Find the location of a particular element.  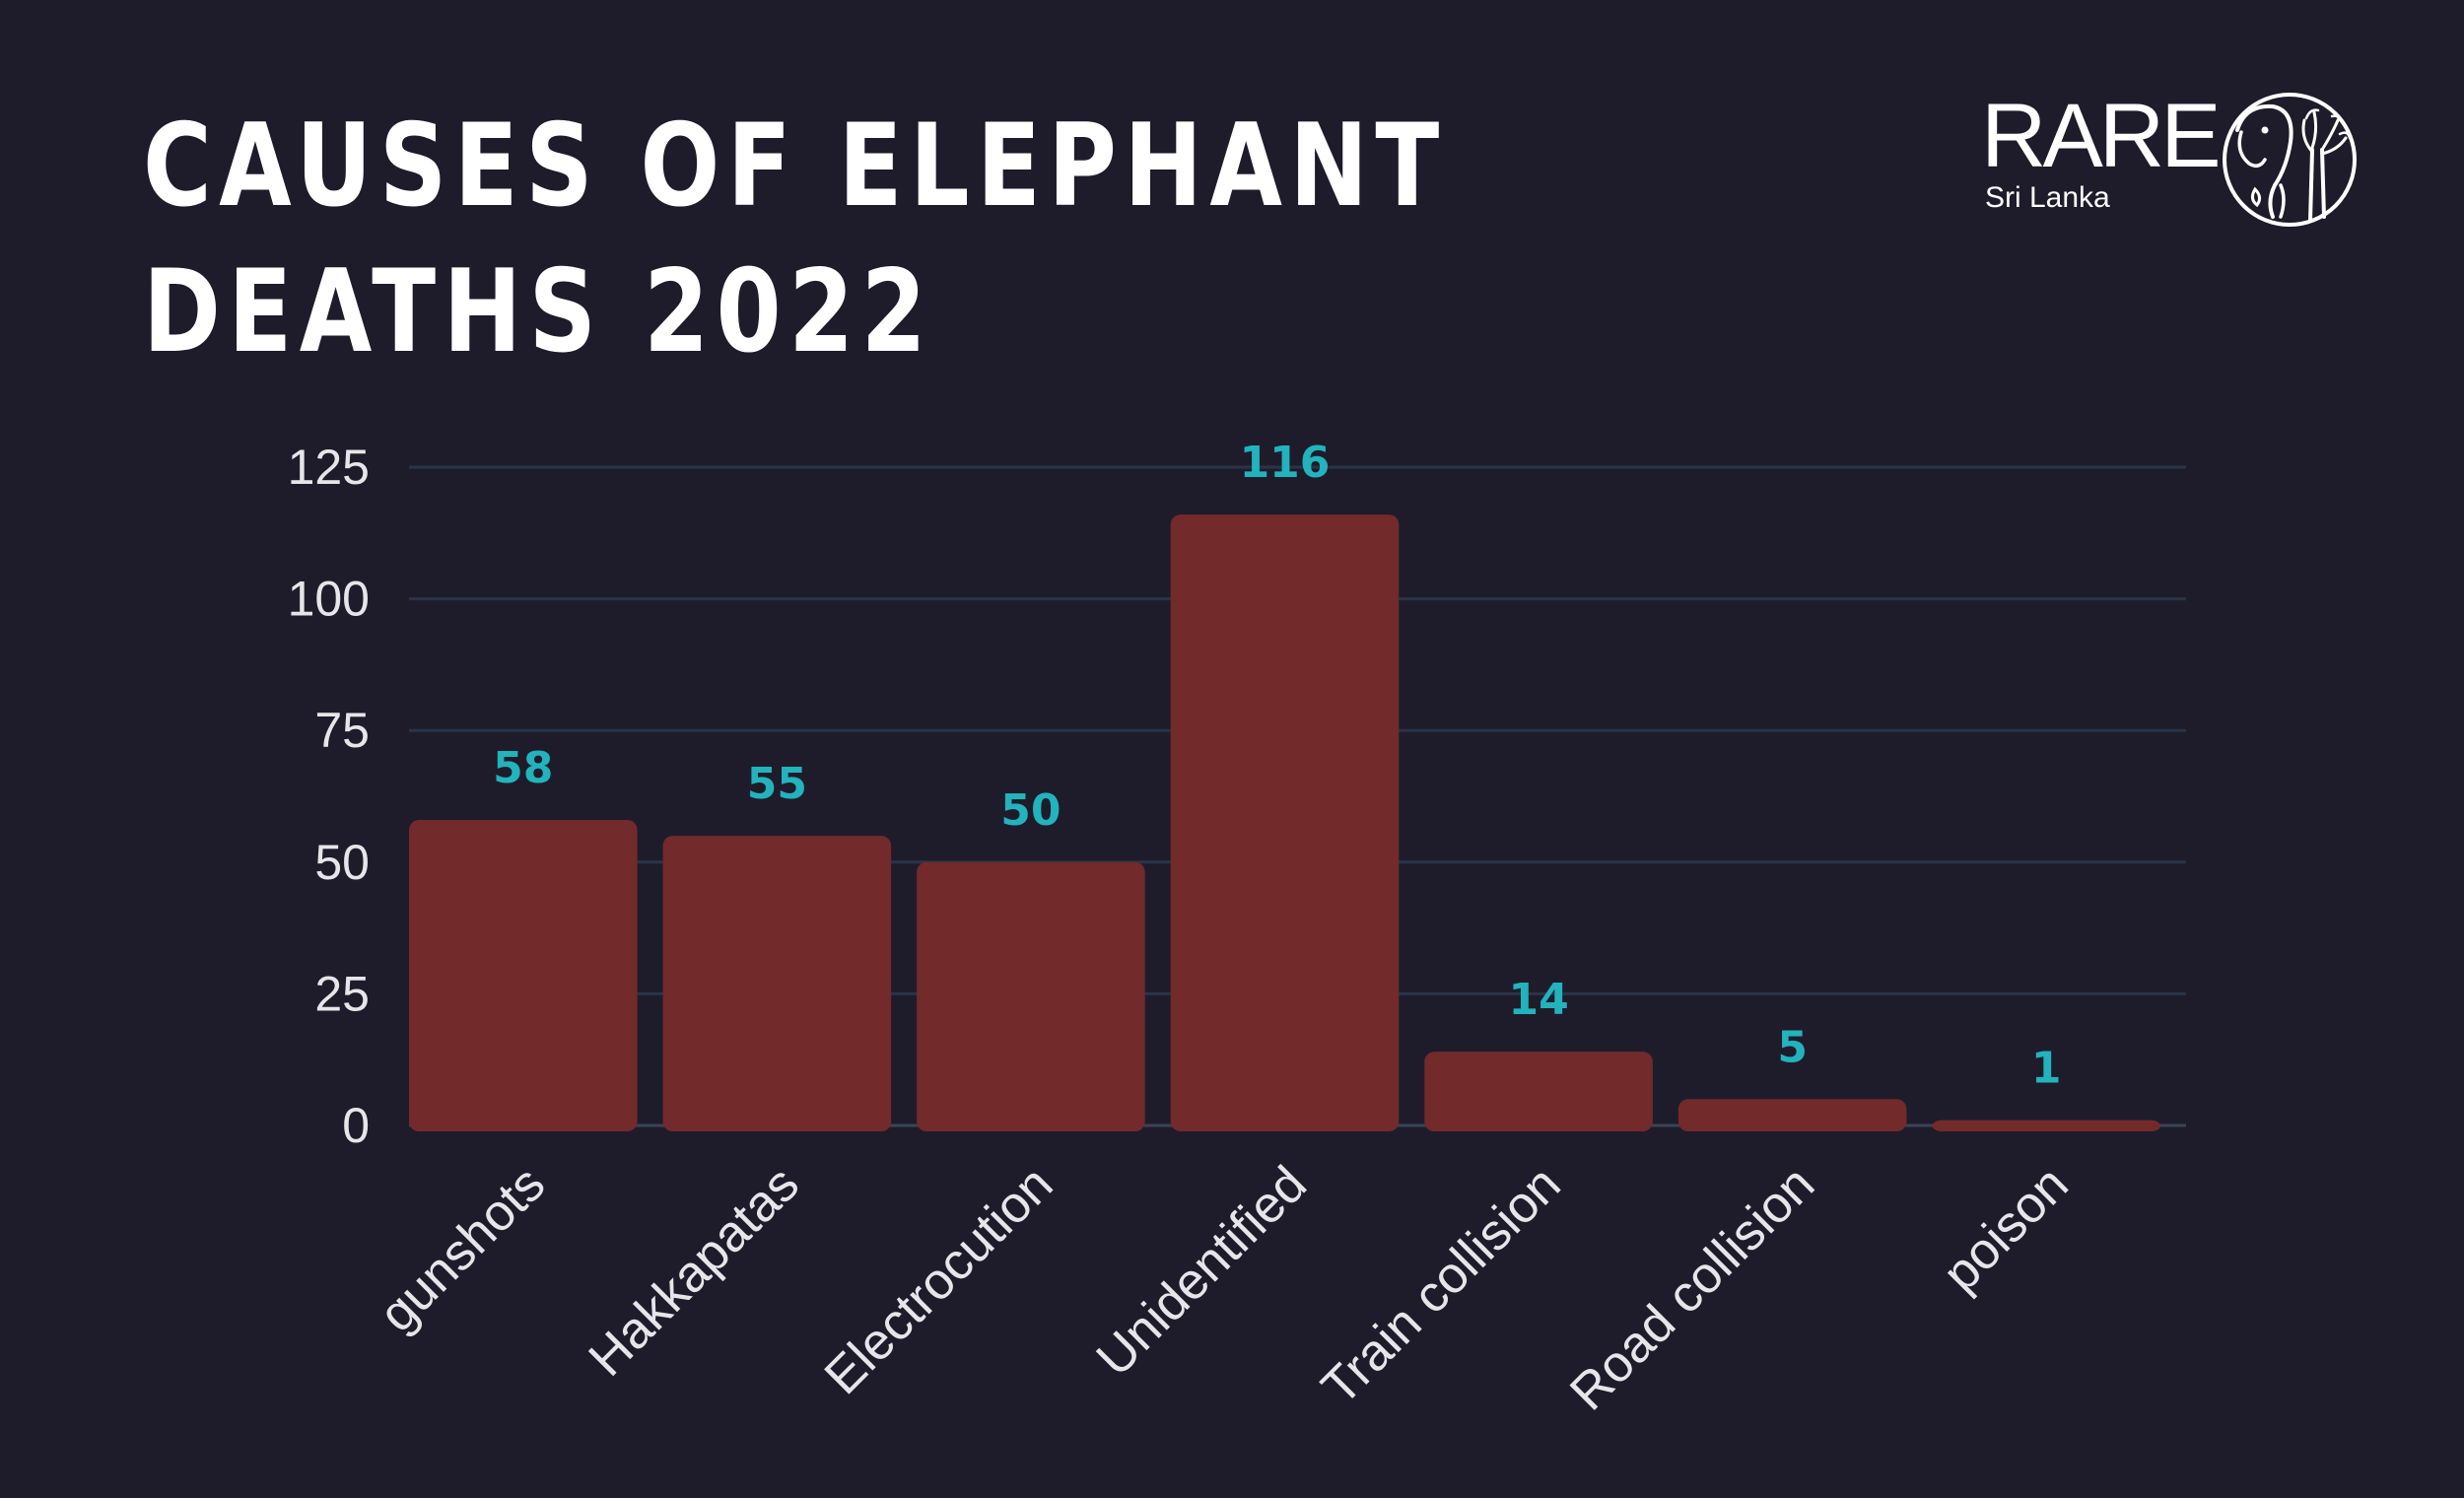

y-axis-ticks: 0 25 50 75 100 125 is located at coordinates (329, 796).